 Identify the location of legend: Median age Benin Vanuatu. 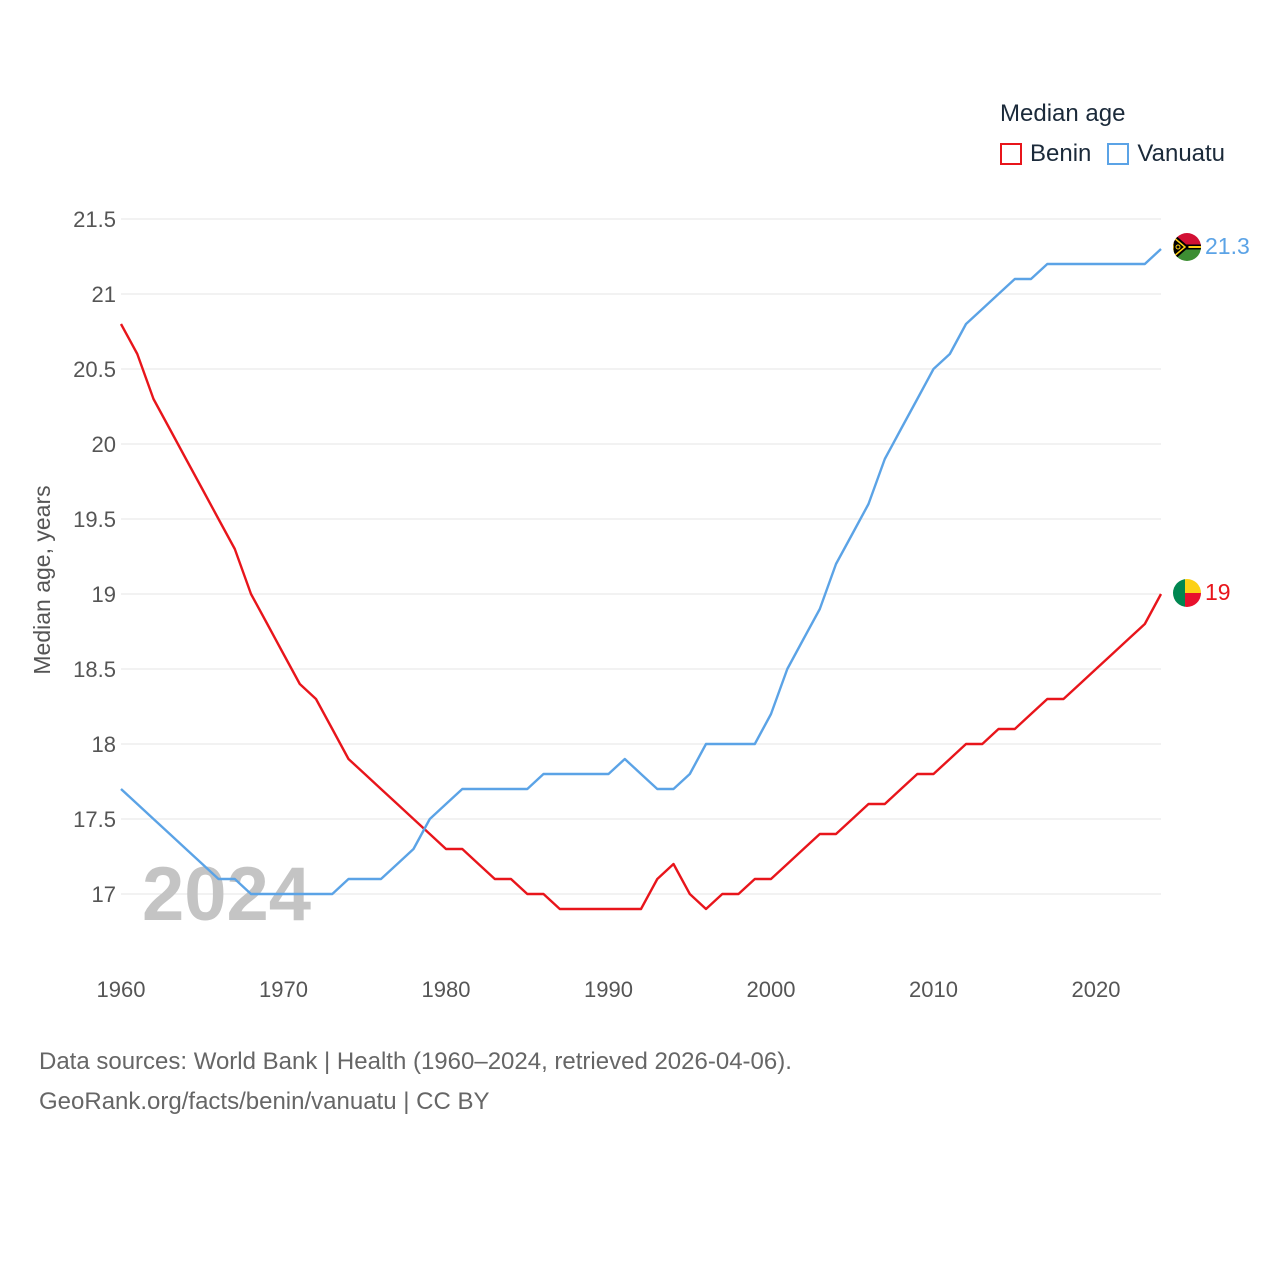
(1112, 134).